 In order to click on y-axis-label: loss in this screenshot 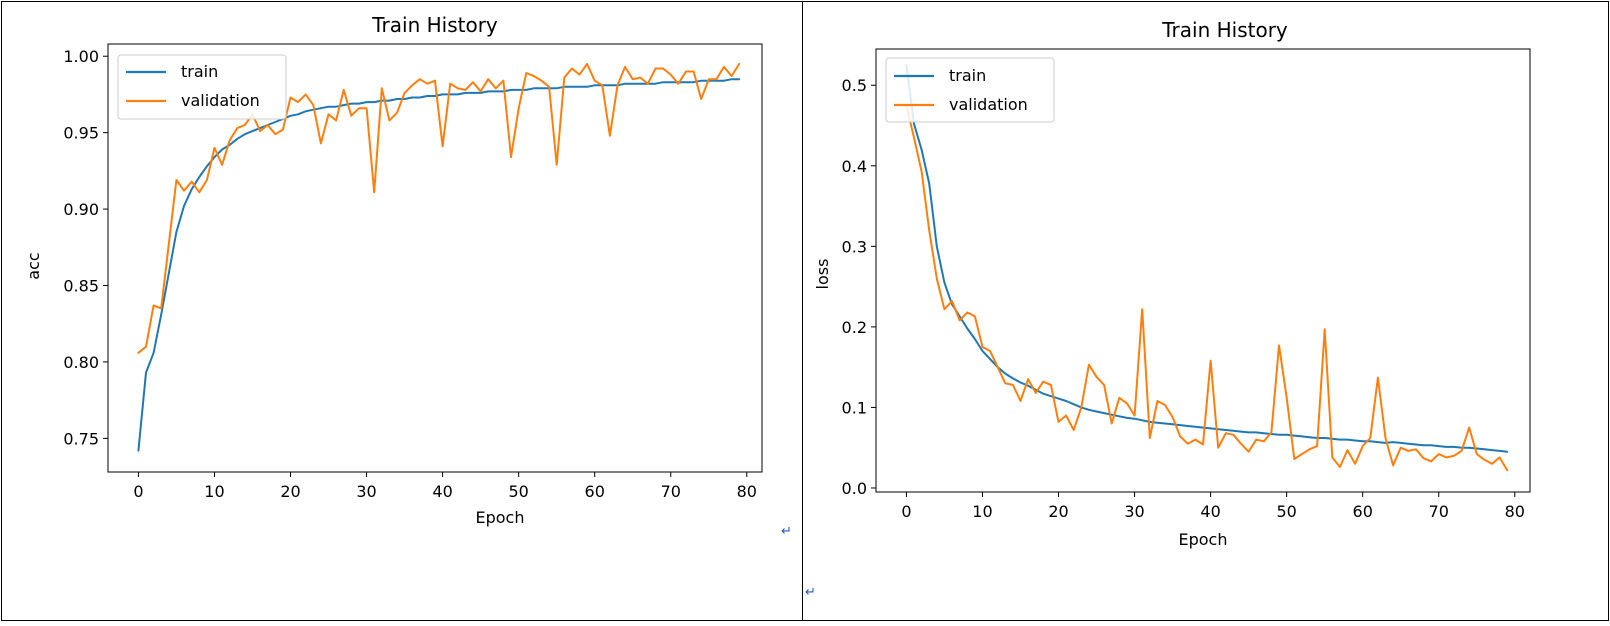, I will do `click(822, 274)`.